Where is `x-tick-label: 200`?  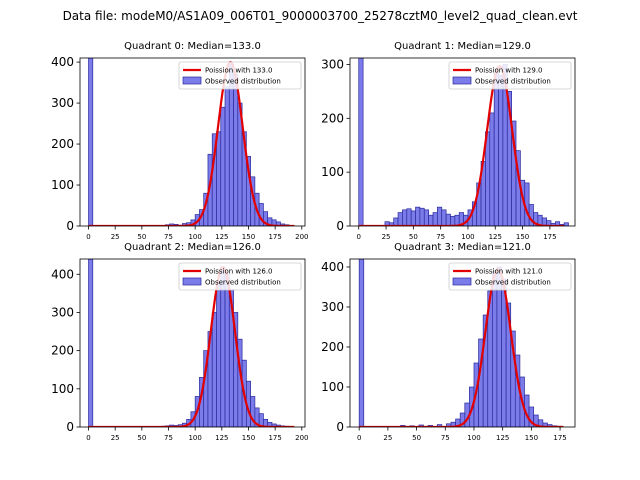
x-tick-label: 200 is located at coordinates (301, 237).